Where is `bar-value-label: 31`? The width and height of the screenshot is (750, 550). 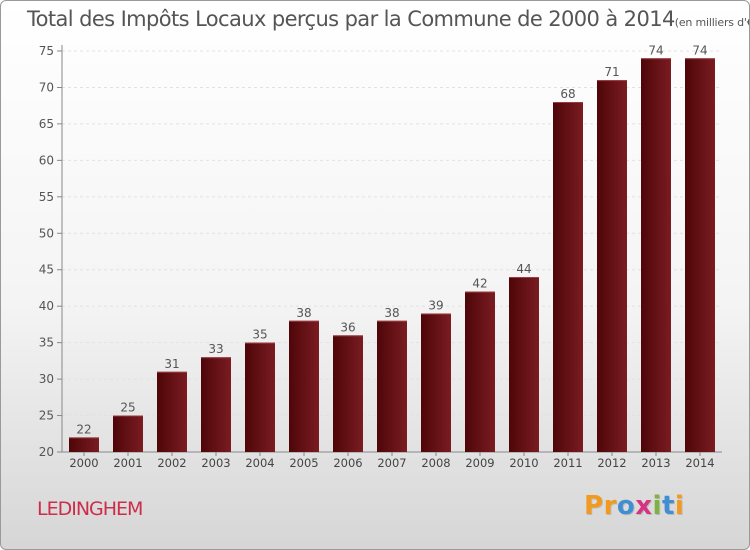
bar-value-label: 31 is located at coordinates (171, 364).